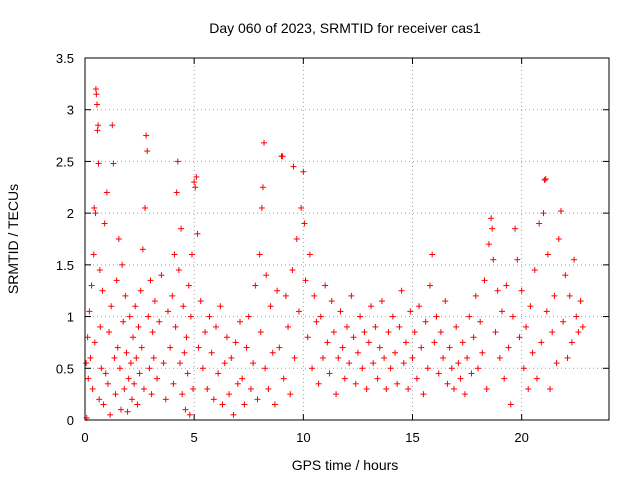 This screenshot has height=480, width=640. What do you see at coordinates (412, 437) in the screenshot?
I see `x-tick-label: 15` at bounding box center [412, 437].